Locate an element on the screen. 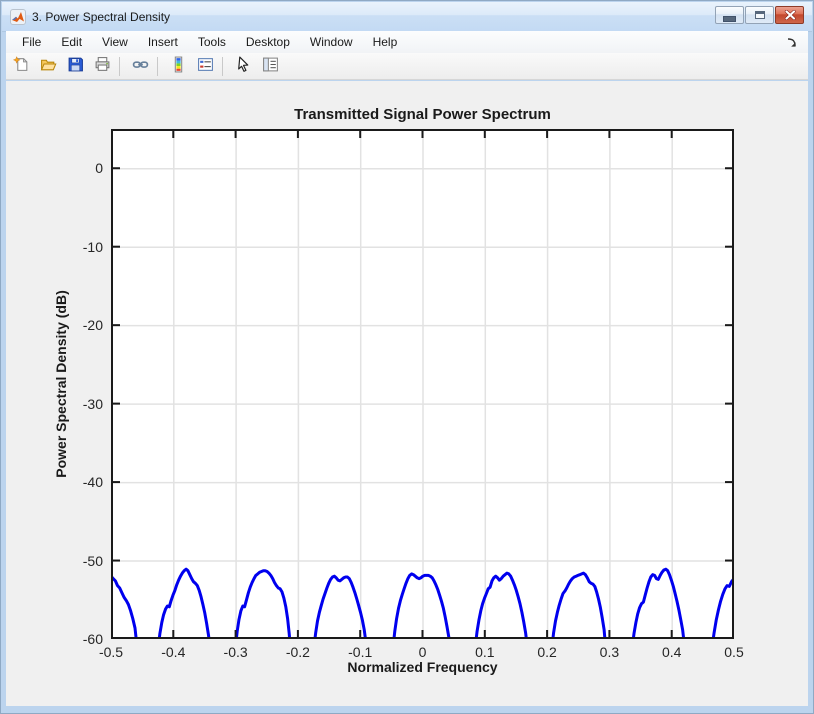  x-tick-label: 0.4 is located at coordinates (671, 652).